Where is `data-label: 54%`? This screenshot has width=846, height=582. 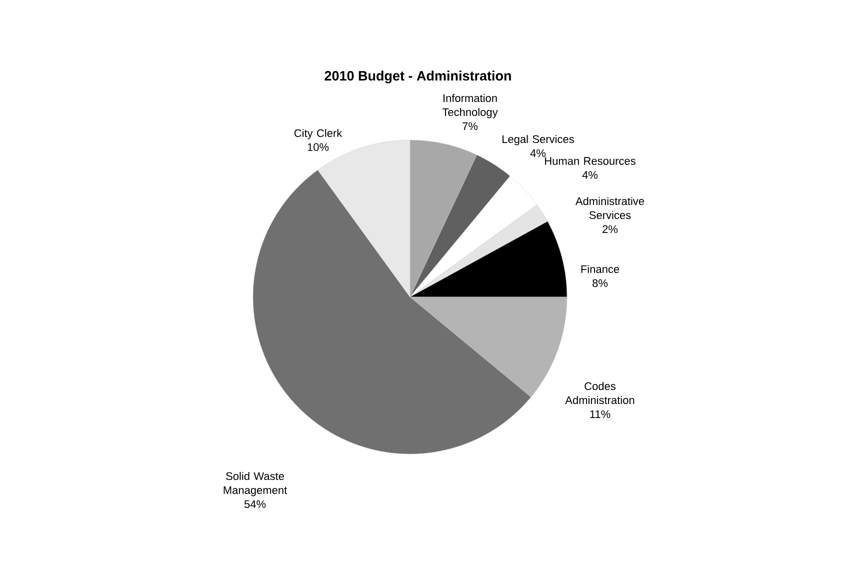 data-label: 54% is located at coordinates (255, 504).